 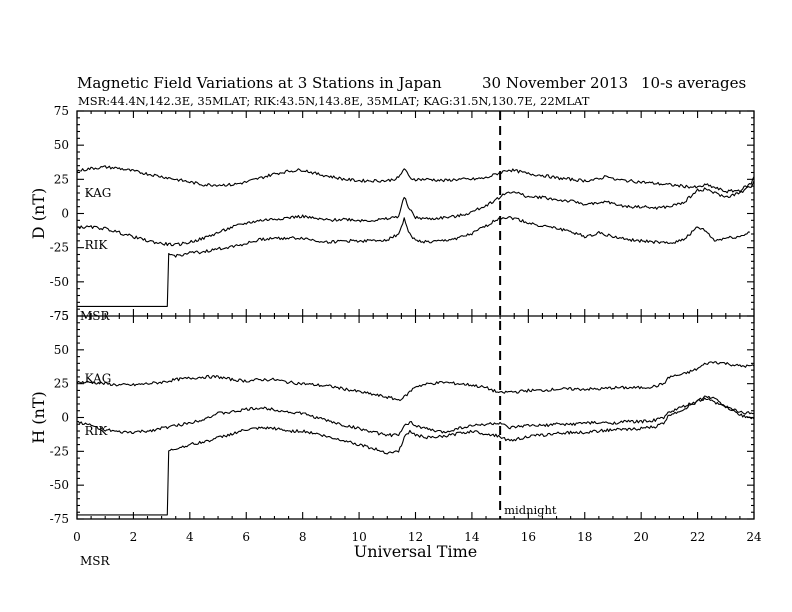 What do you see at coordinates (530, 510) in the screenshot?
I see `midnight-label: midnight` at bounding box center [530, 510].